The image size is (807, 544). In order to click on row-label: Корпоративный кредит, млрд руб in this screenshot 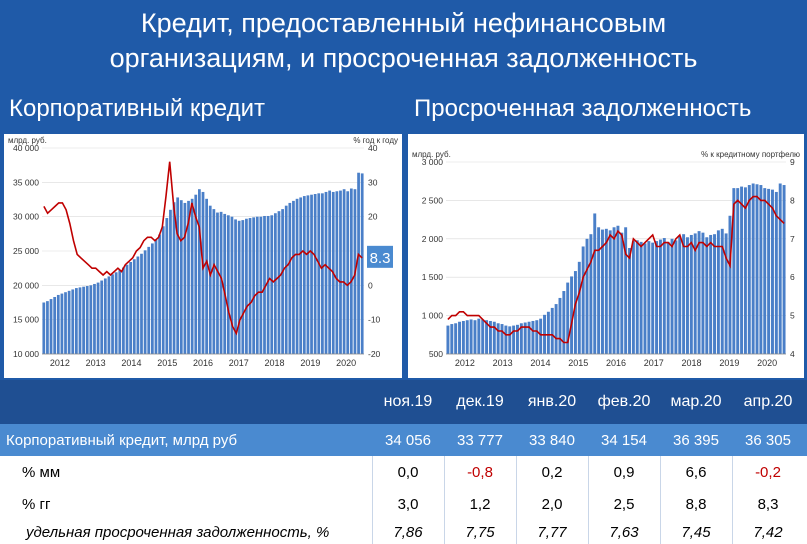, I will do `click(122, 440)`.